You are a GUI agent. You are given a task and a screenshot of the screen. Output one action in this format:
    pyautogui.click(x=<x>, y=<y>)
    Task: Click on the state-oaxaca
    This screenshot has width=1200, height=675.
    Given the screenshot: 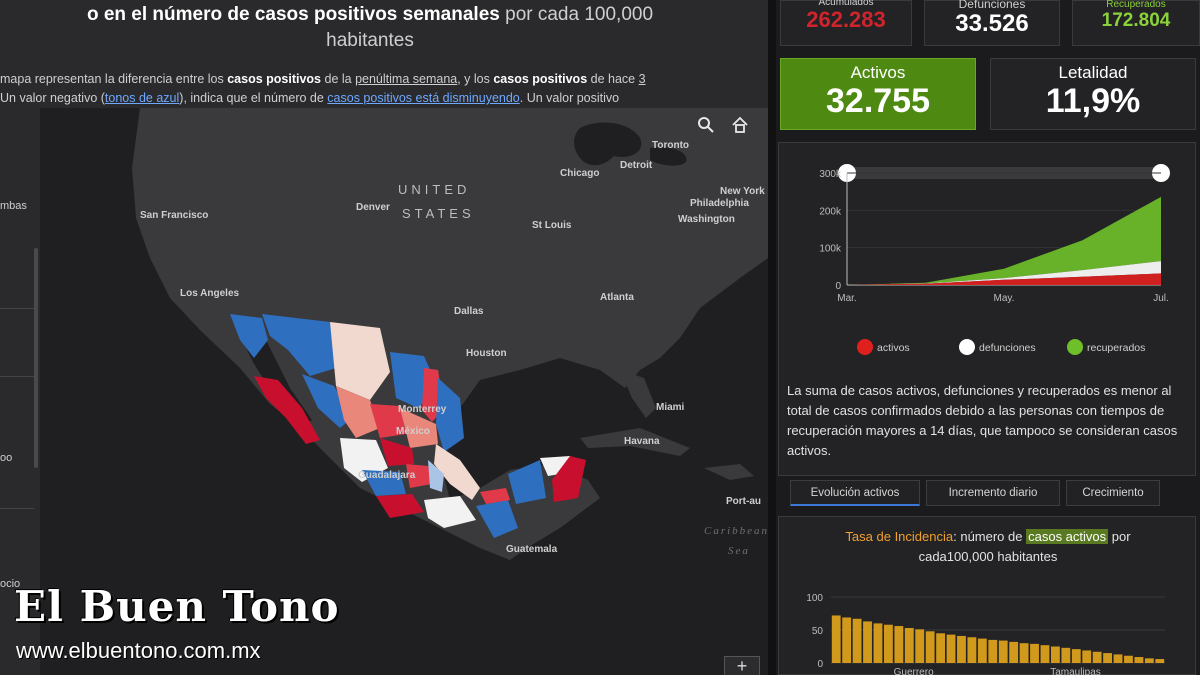 What is the action you would take?
    pyautogui.click(x=450, y=512)
    